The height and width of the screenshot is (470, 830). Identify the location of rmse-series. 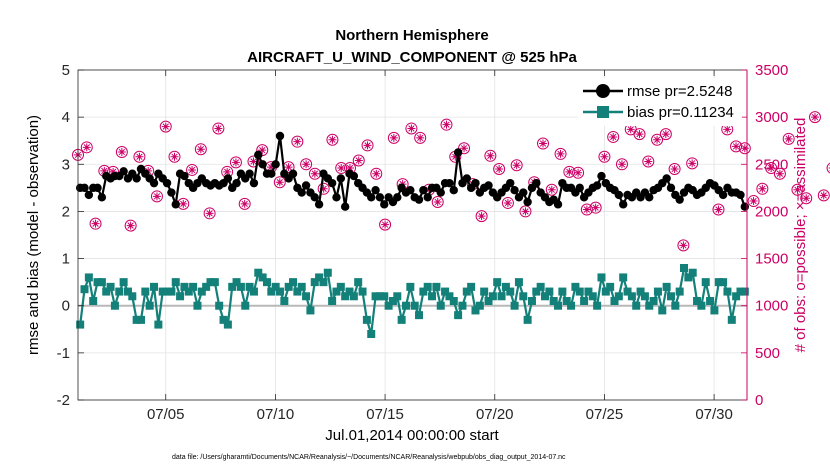
(412, 171).